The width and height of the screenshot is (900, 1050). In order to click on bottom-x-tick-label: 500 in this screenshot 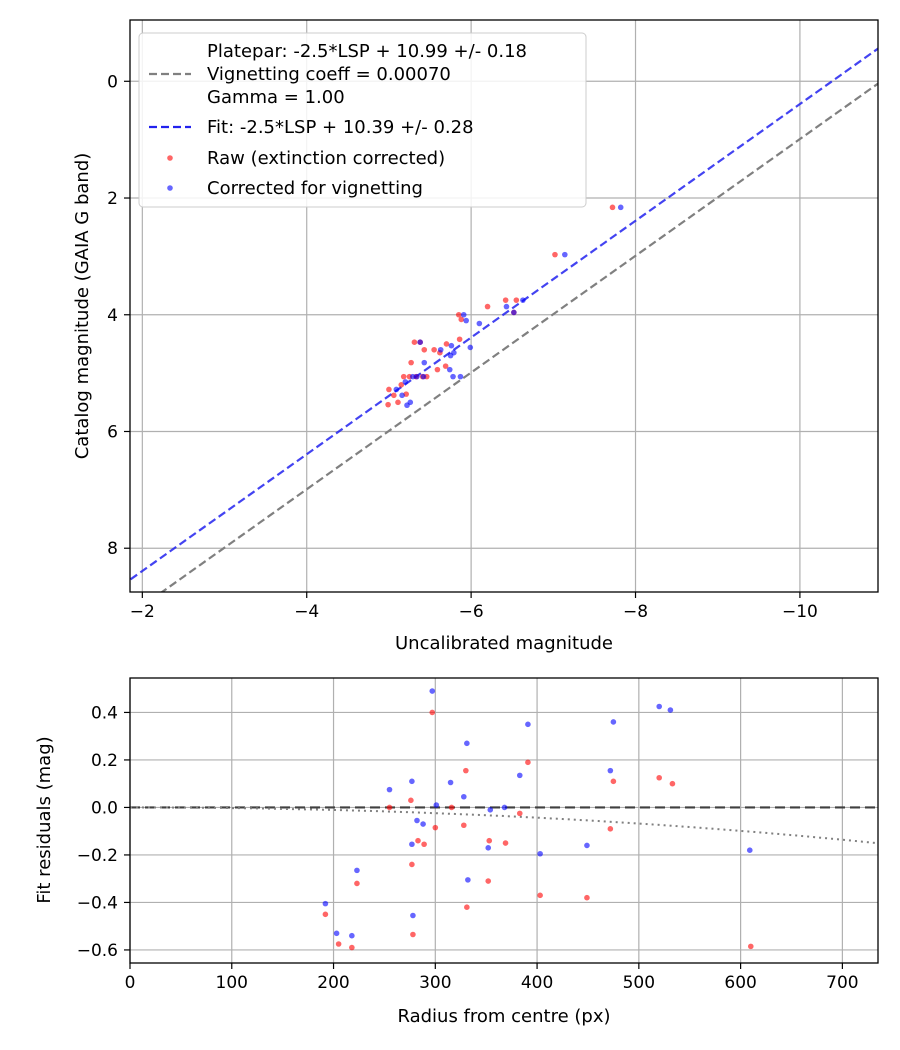, I will do `click(639, 983)`.